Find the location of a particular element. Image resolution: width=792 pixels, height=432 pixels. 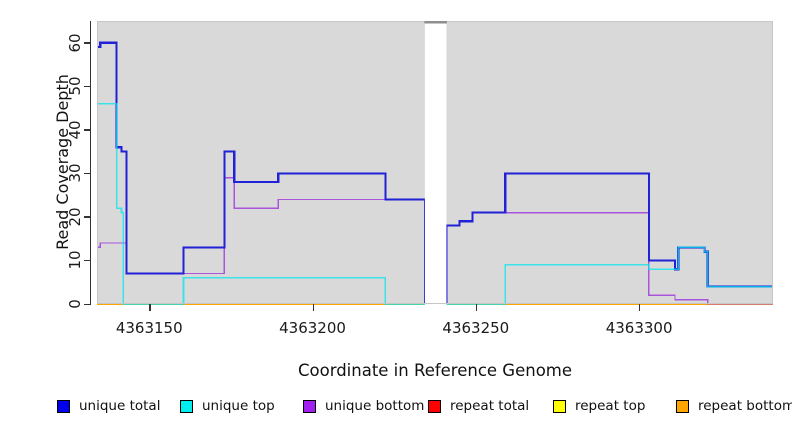

y-tick-label: 50 is located at coordinates (75, 86).